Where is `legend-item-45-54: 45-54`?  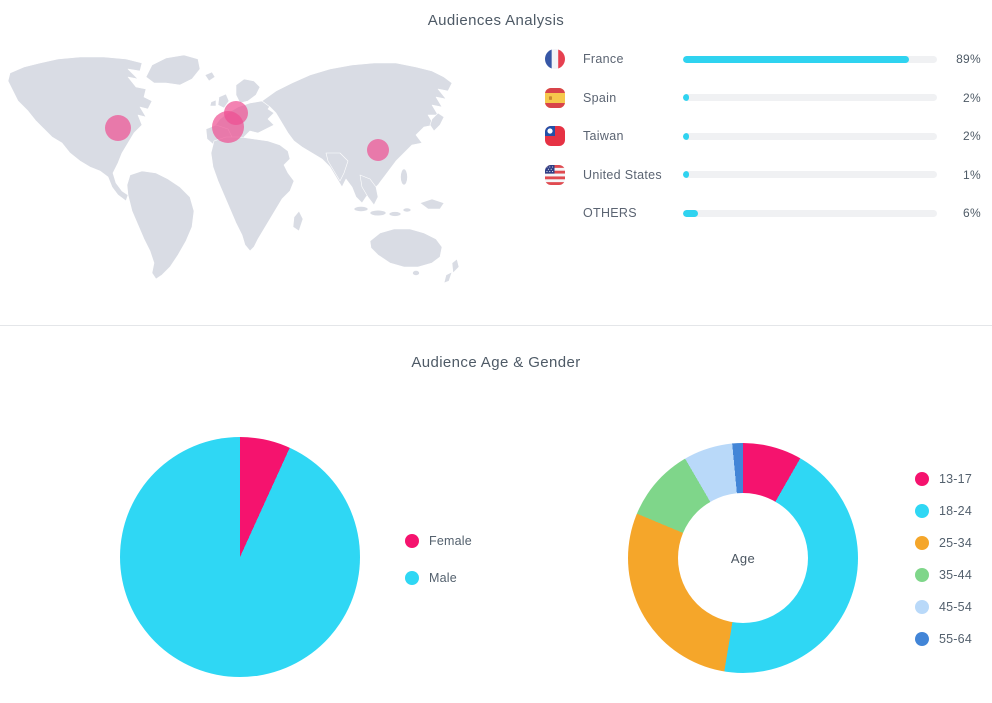 legend-item-45-54: 45-54 is located at coordinates (943, 607).